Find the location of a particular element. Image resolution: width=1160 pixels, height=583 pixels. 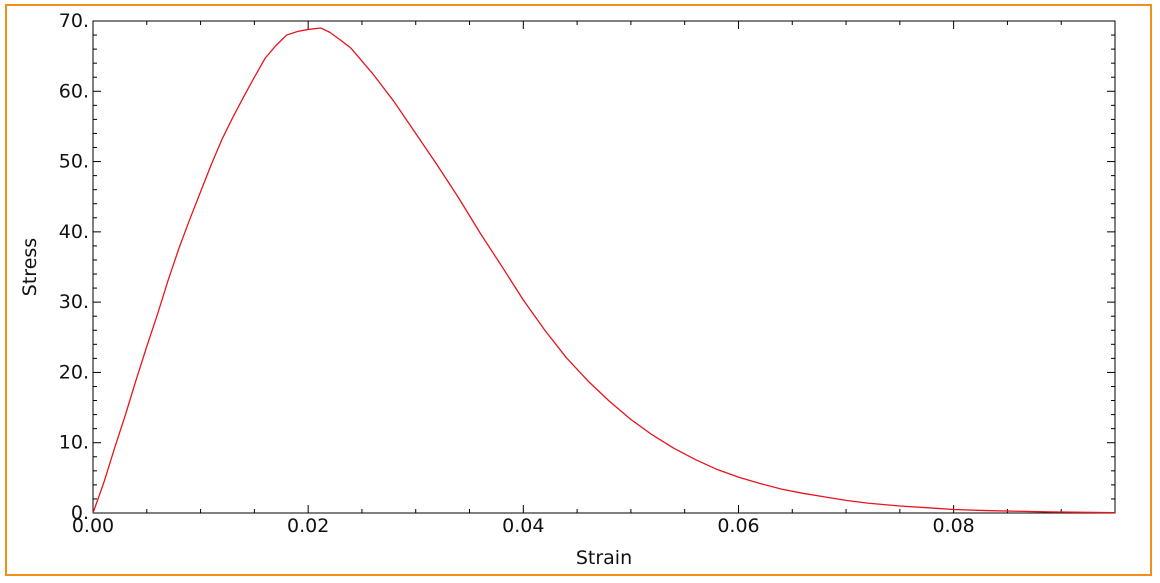

y-tick-label: 70. is located at coordinates (74, 21).